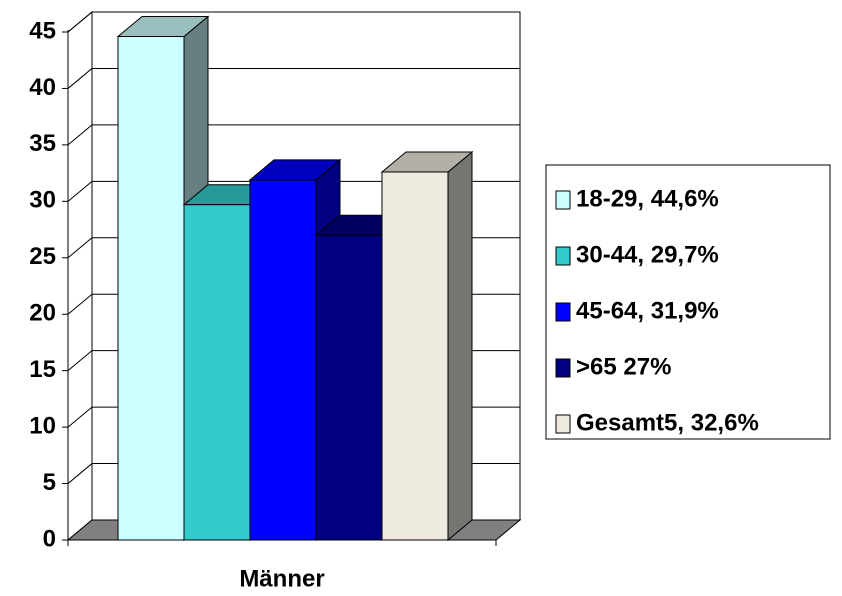 The image size is (842, 596). What do you see at coordinates (42, 143) in the screenshot?
I see `y-tick-label: 35` at bounding box center [42, 143].